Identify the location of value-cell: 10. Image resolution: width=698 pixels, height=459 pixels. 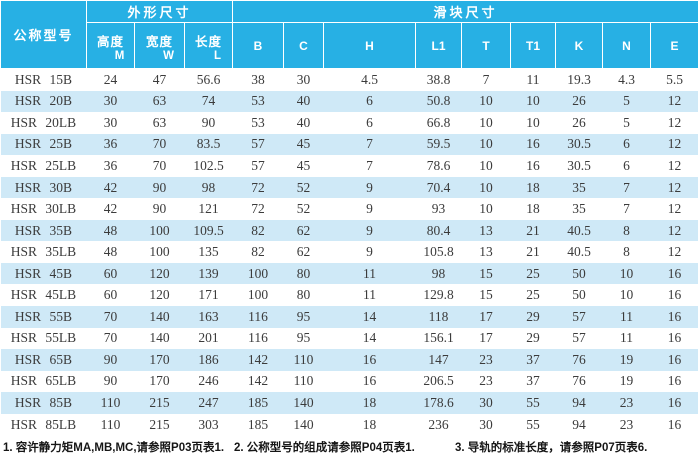
(486, 122).